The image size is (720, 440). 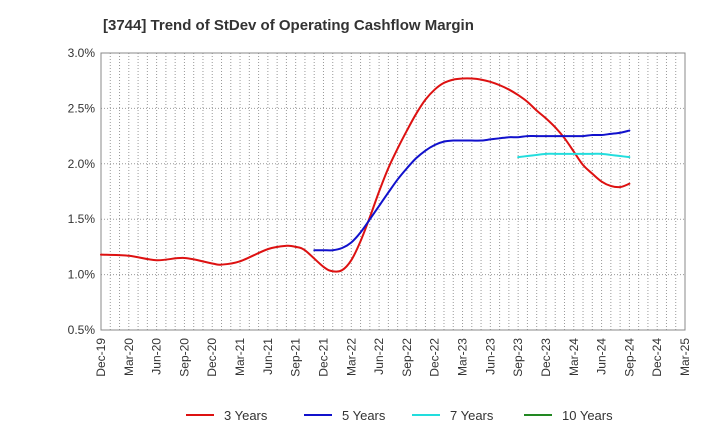 I want to click on x-tick-label: Sep-23, so click(x=518, y=357).